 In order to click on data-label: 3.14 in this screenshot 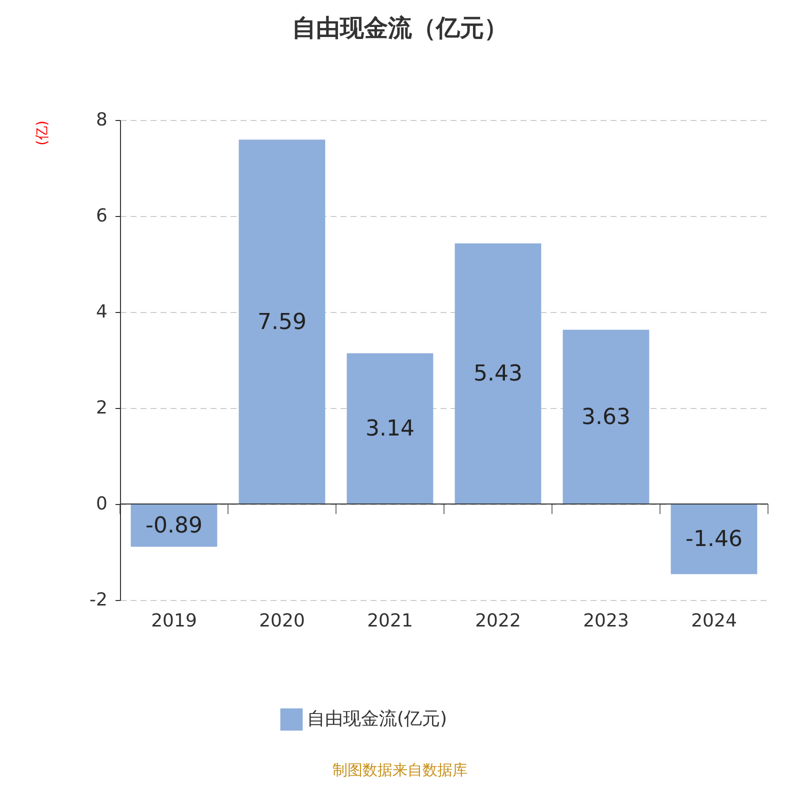, I will do `click(390, 429)`.